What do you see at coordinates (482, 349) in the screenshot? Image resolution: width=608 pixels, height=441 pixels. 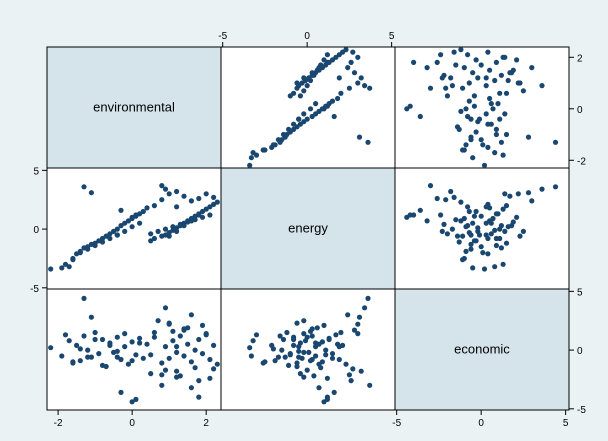 I see `variable-label-economic: economic` at bounding box center [482, 349].